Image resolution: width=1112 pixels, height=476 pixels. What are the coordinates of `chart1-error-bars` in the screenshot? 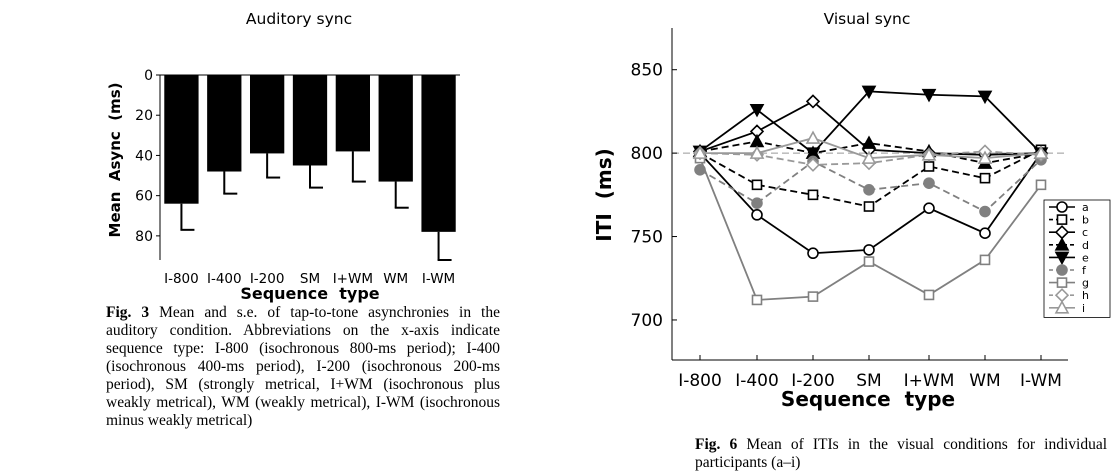 It's located at (316, 206).